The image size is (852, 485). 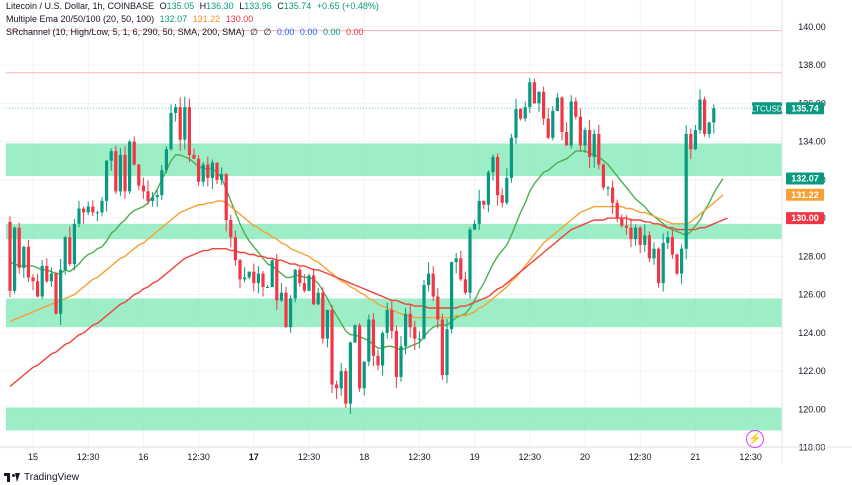 What do you see at coordinates (267, 32) in the screenshot?
I see `sr-symbol-2: ∅` at bounding box center [267, 32].